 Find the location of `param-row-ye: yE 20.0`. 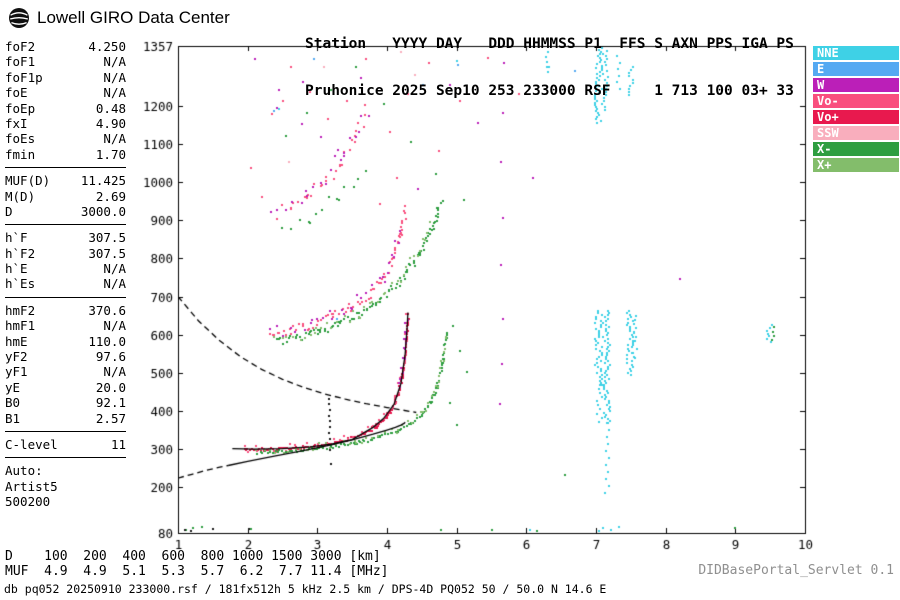

param-row-ye: yE 20.0 is located at coordinates (65, 387).